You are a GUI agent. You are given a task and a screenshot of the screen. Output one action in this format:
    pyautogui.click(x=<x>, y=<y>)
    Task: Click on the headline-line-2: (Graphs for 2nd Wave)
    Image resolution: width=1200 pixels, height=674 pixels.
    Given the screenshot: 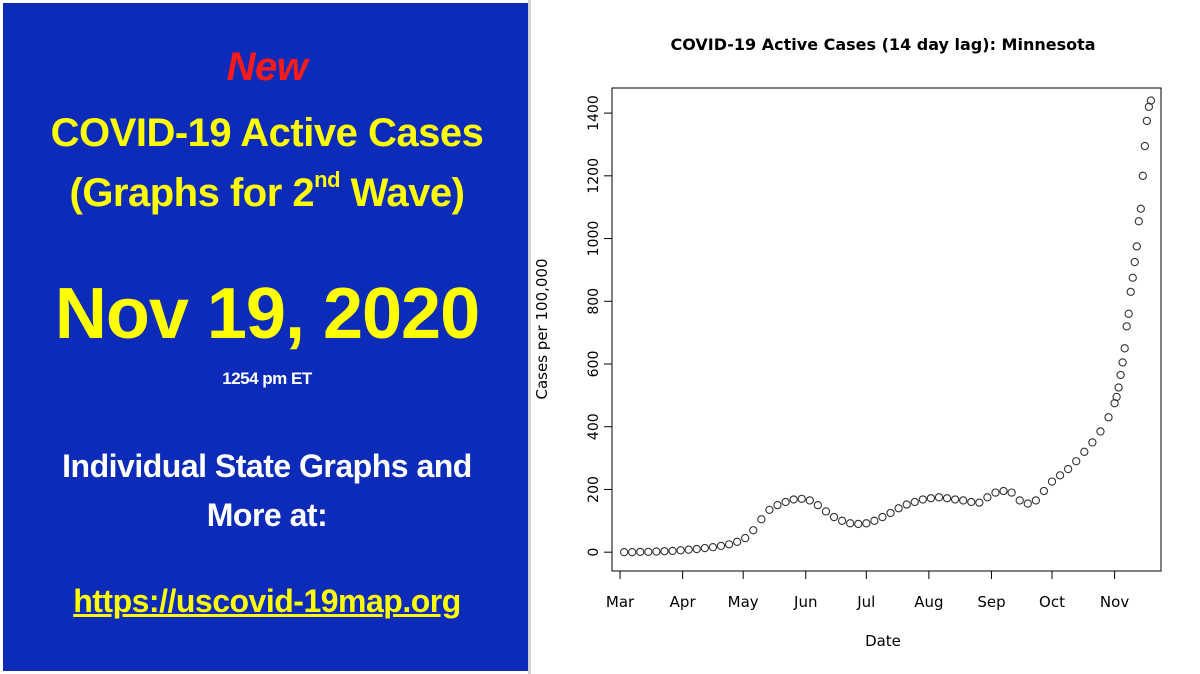 What is the action you would take?
    pyautogui.click(x=267, y=192)
    